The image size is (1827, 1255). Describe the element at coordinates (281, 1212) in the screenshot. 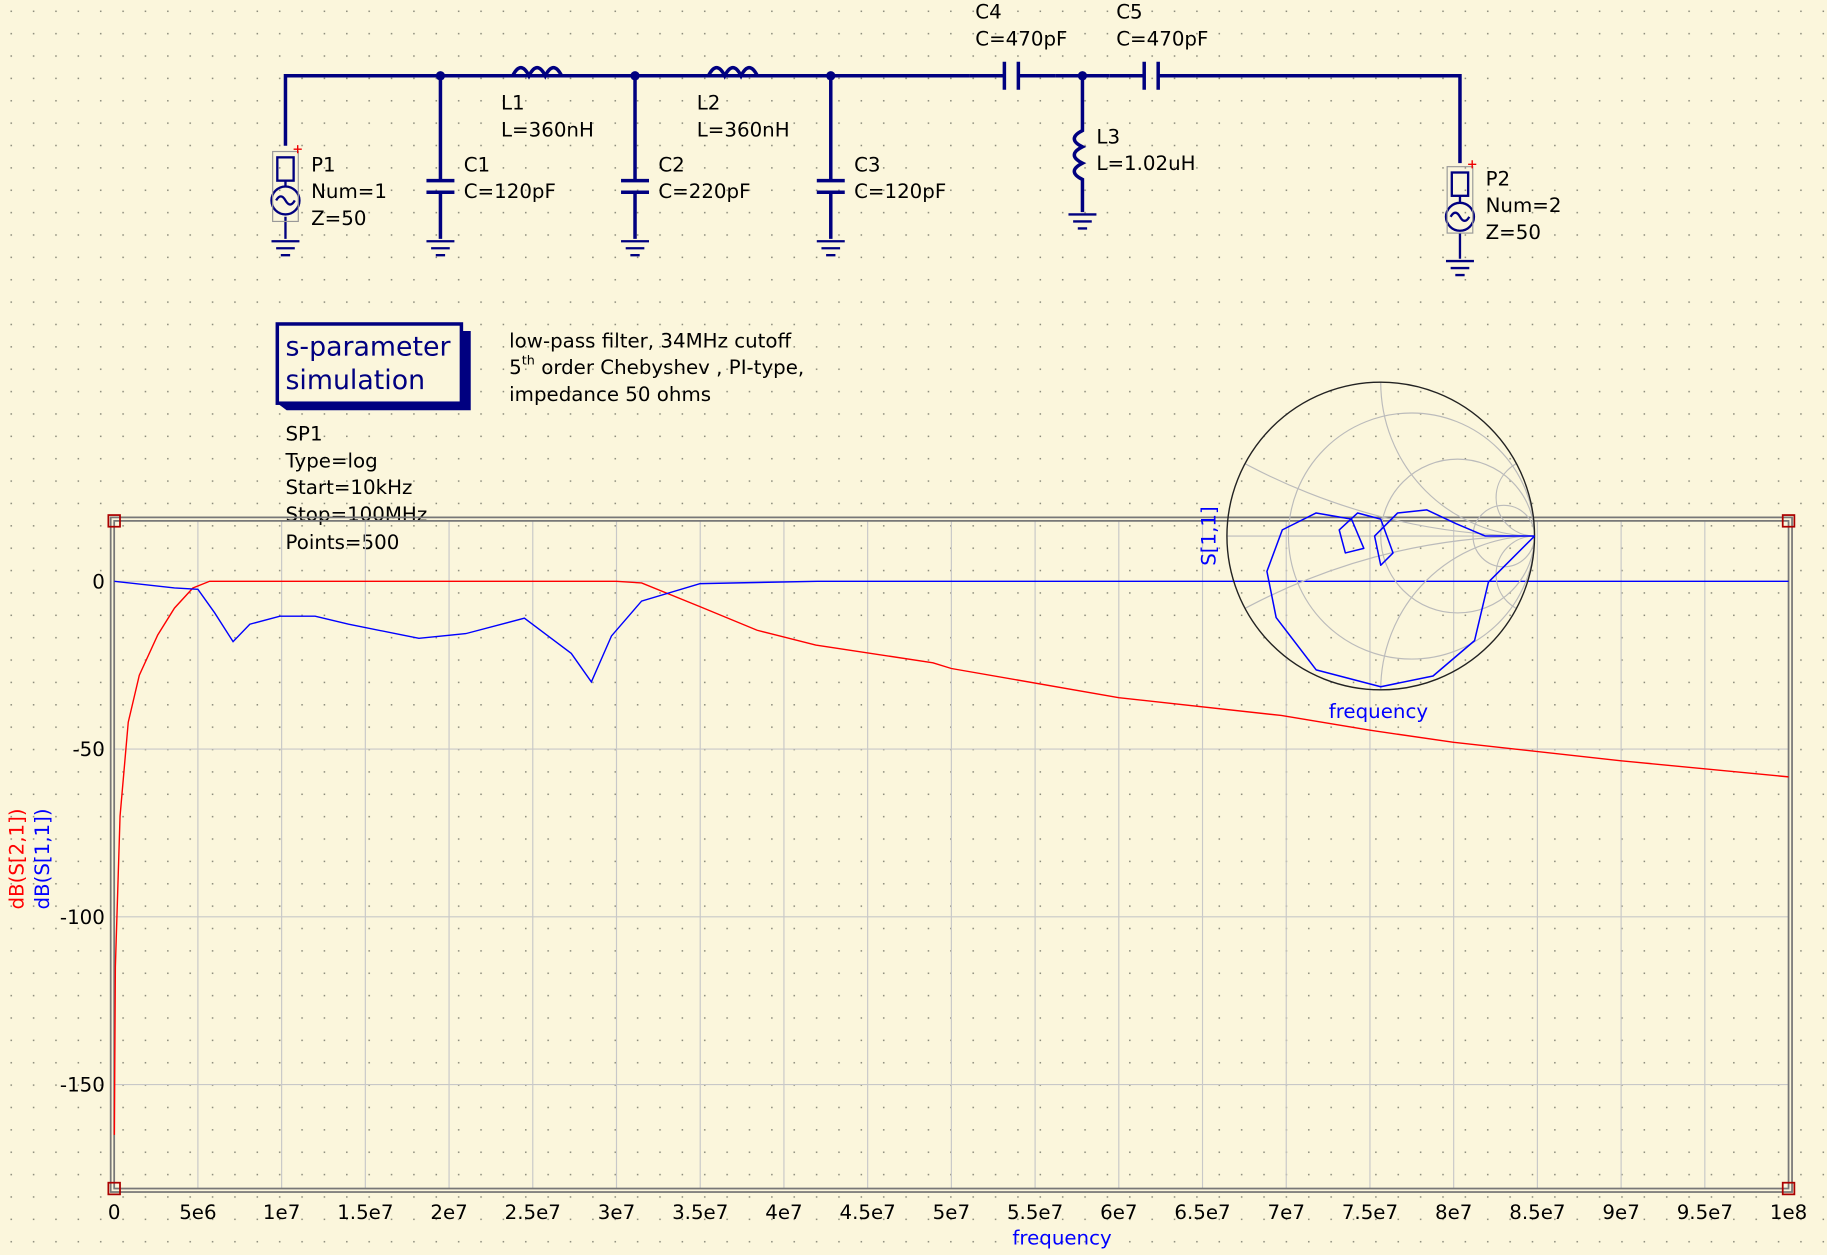

I see `x-tick-label: 1e7` at that location.